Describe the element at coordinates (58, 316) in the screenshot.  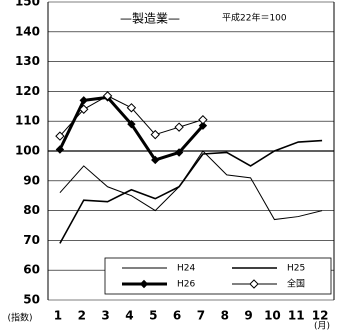
I see `x-tick-label: 1` at that location.